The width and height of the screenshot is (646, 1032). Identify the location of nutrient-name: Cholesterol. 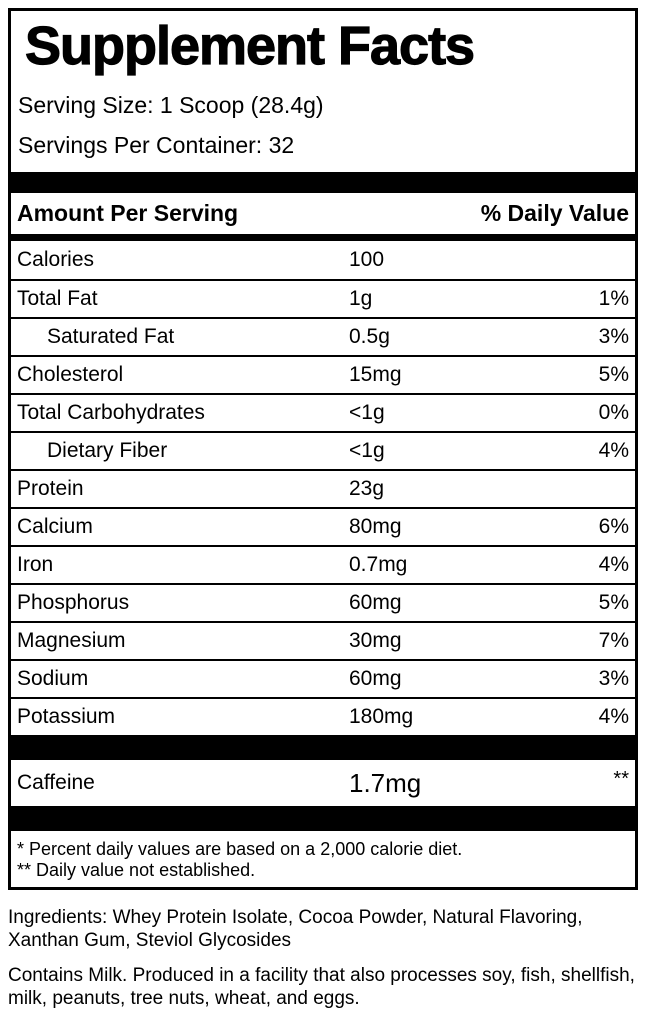
(70, 374).